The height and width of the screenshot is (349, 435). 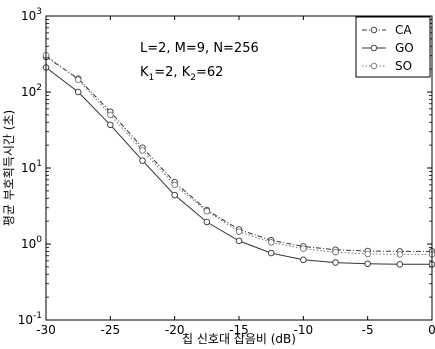 I want to click on y-tick-label: 10⁻¹, so click(x=30, y=319).